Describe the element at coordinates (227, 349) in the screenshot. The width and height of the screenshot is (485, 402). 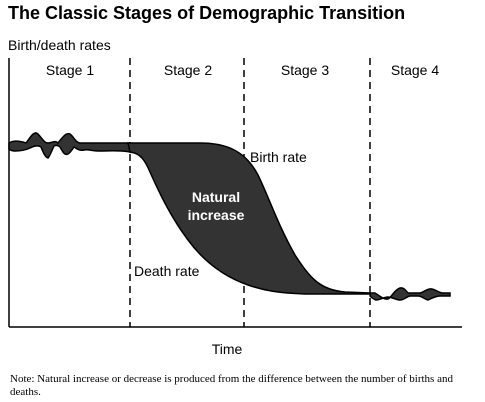
I see `x-axis-label: Time` at that location.